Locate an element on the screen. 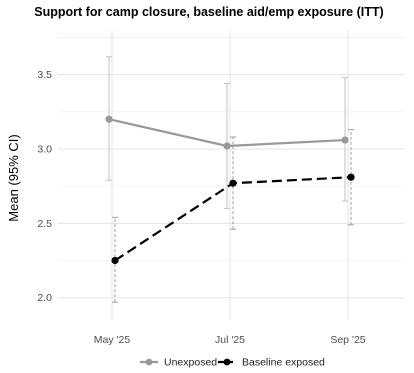 This screenshot has height=373, width=414. y-tick-label: 2.0 is located at coordinates (44, 298).